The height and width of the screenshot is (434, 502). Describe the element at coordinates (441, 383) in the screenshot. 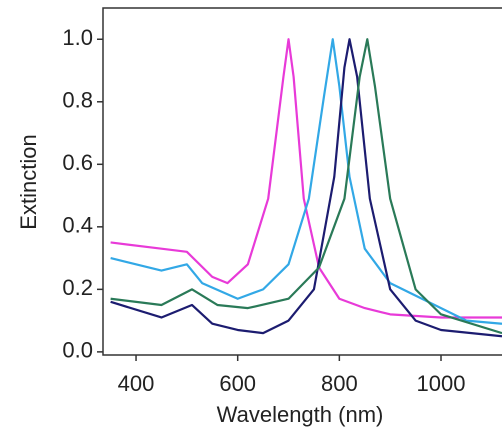

I see `x-tick-label: 1000` at that location.